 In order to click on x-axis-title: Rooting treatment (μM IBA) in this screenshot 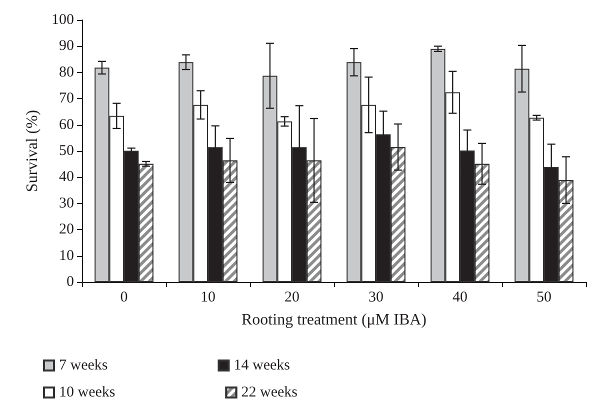, I will do `click(334, 320)`.